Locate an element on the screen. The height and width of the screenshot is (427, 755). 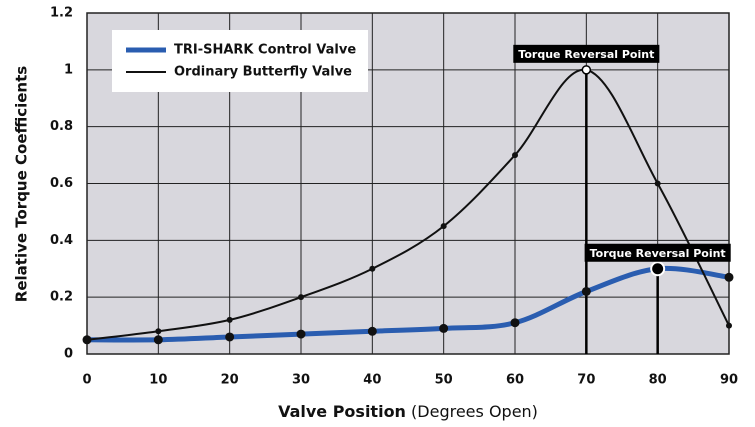
y-tick-label: 0.2 is located at coordinates (61, 297).